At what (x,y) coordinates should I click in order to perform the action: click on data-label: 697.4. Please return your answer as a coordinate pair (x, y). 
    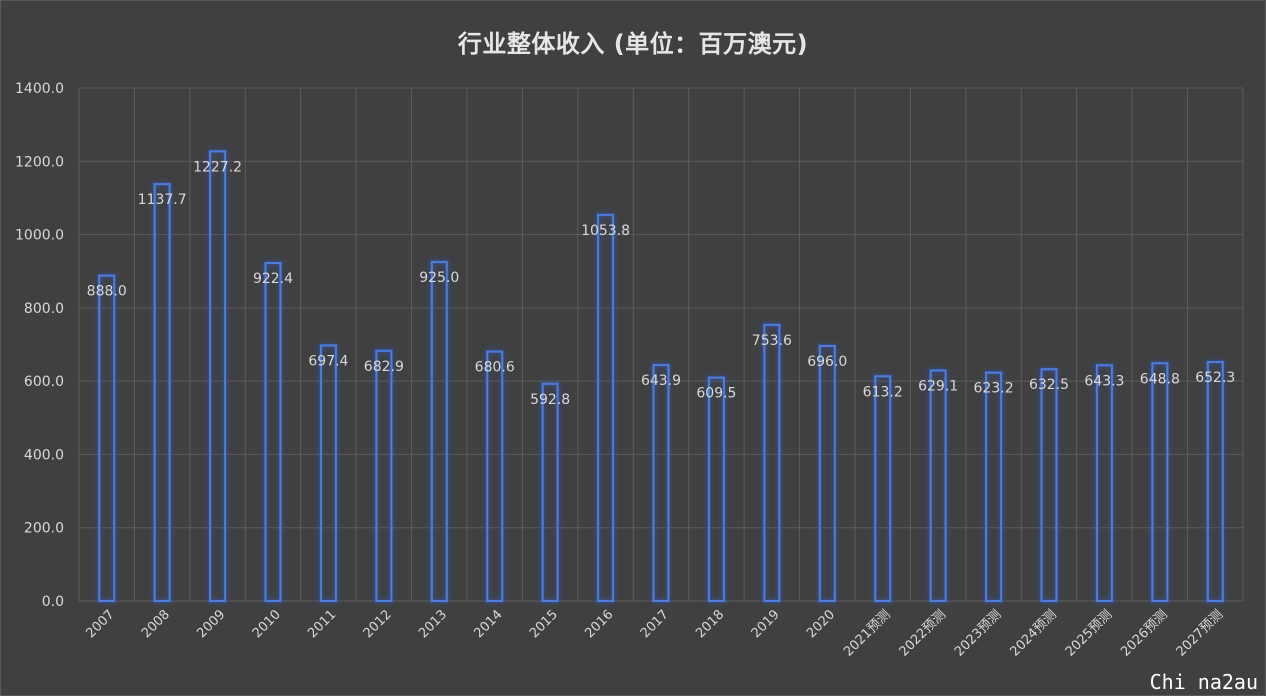
    Looking at the image, I should click on (328, 361).